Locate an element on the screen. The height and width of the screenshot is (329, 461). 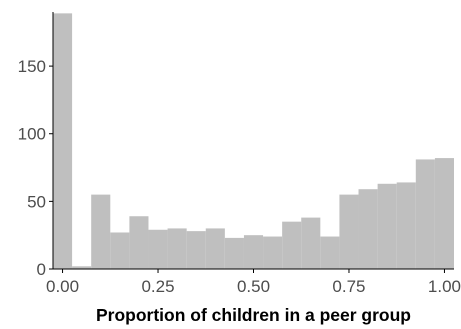
x-tick-label: 0.25 is located at coordinates (157, 286).